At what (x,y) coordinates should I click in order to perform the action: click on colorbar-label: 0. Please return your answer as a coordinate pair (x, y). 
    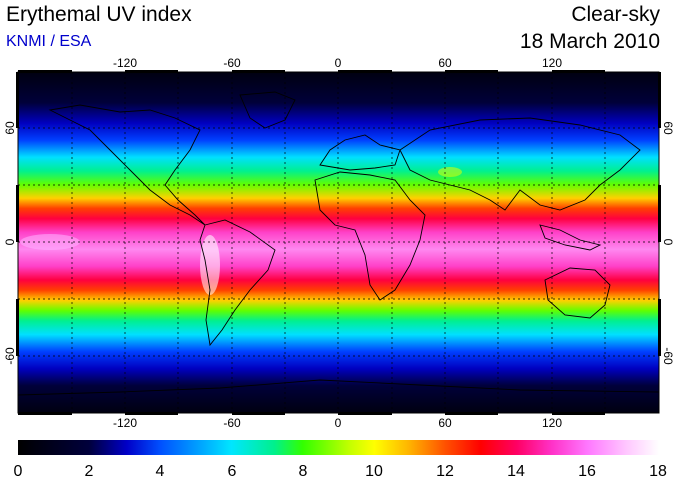
    Looking at the image, I should click on (18, 471).